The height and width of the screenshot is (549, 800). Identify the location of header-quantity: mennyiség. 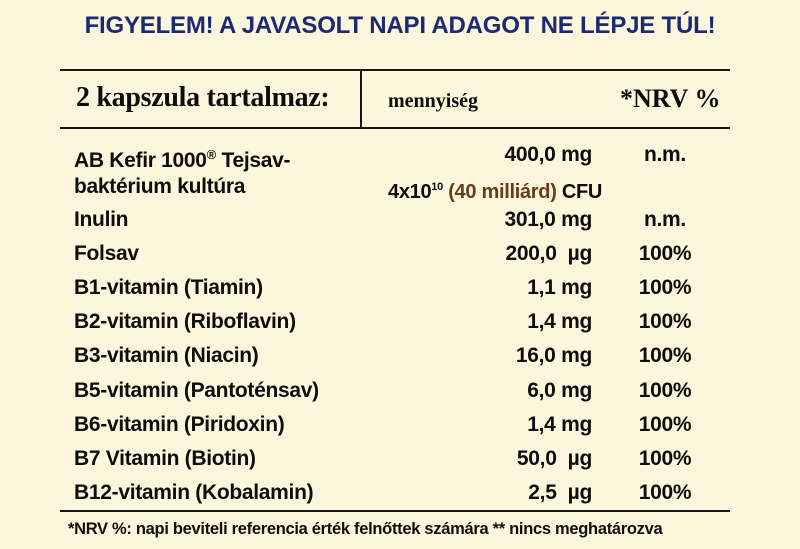
(433, 101).